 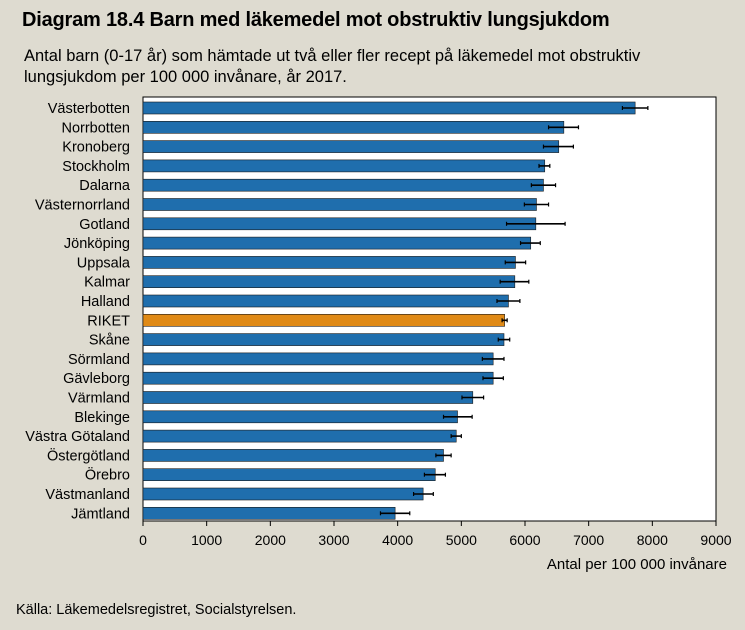 I want to click on bar-västmanland, so click(x=283, y=494).